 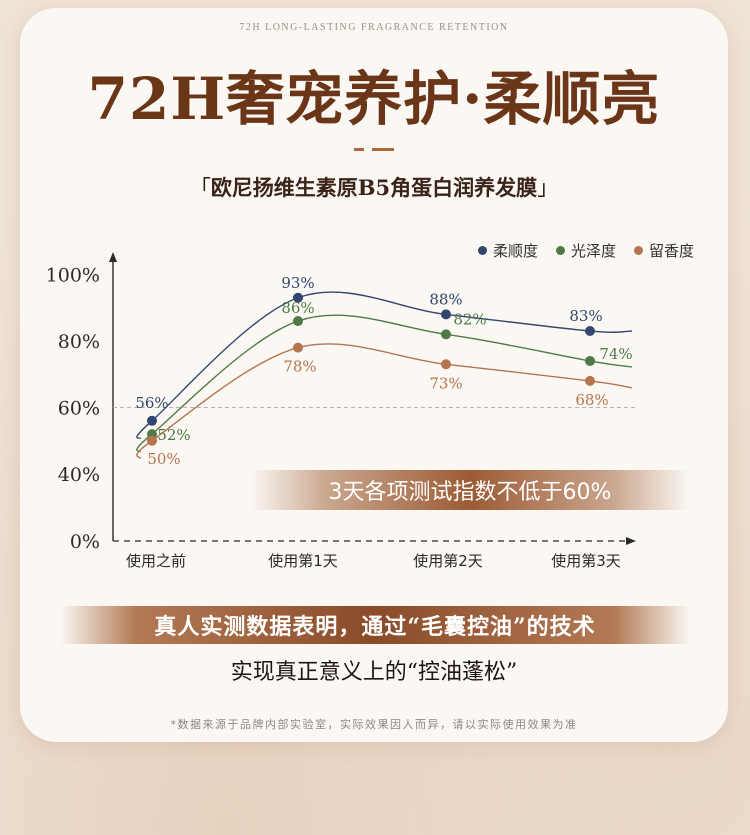 I want to click on conclusion-line1: 真人实测数据表明，通过“毛囊控油”的技术, so click(x=375, y=627).